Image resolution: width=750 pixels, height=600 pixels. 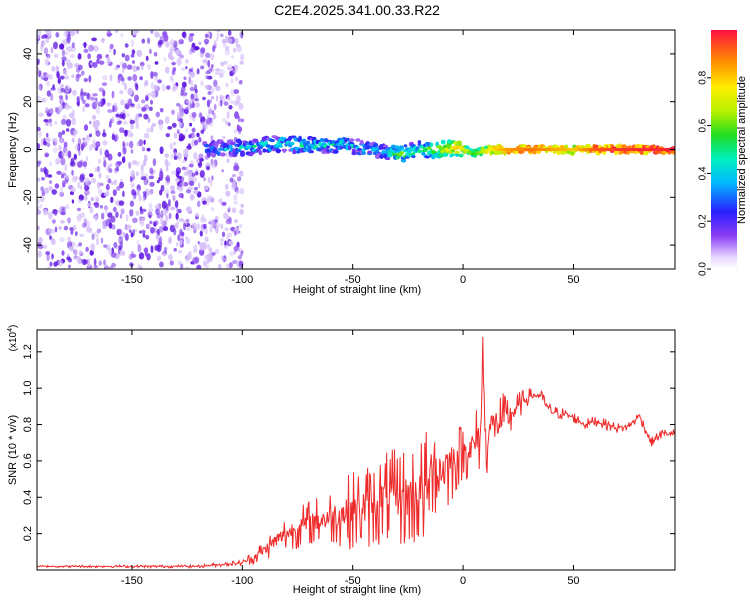 I want to click on colorbar-gradient, so click(x=724, y=149).